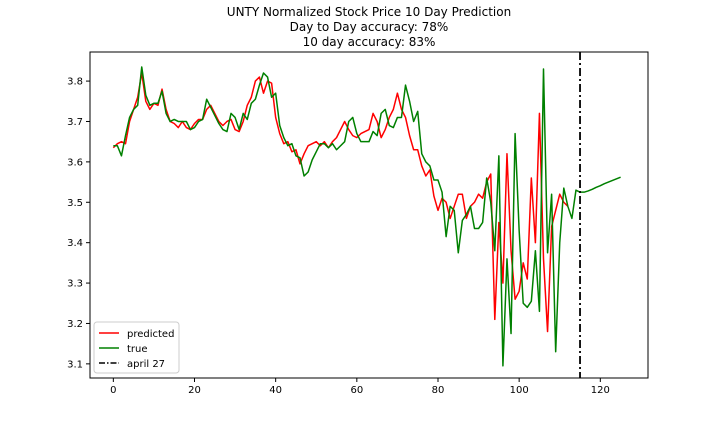  Describe the element at coordinates (369, 27) in the screenshot. I see `chart-title-line-2: Day to Day accuracy: 78%` at that location.